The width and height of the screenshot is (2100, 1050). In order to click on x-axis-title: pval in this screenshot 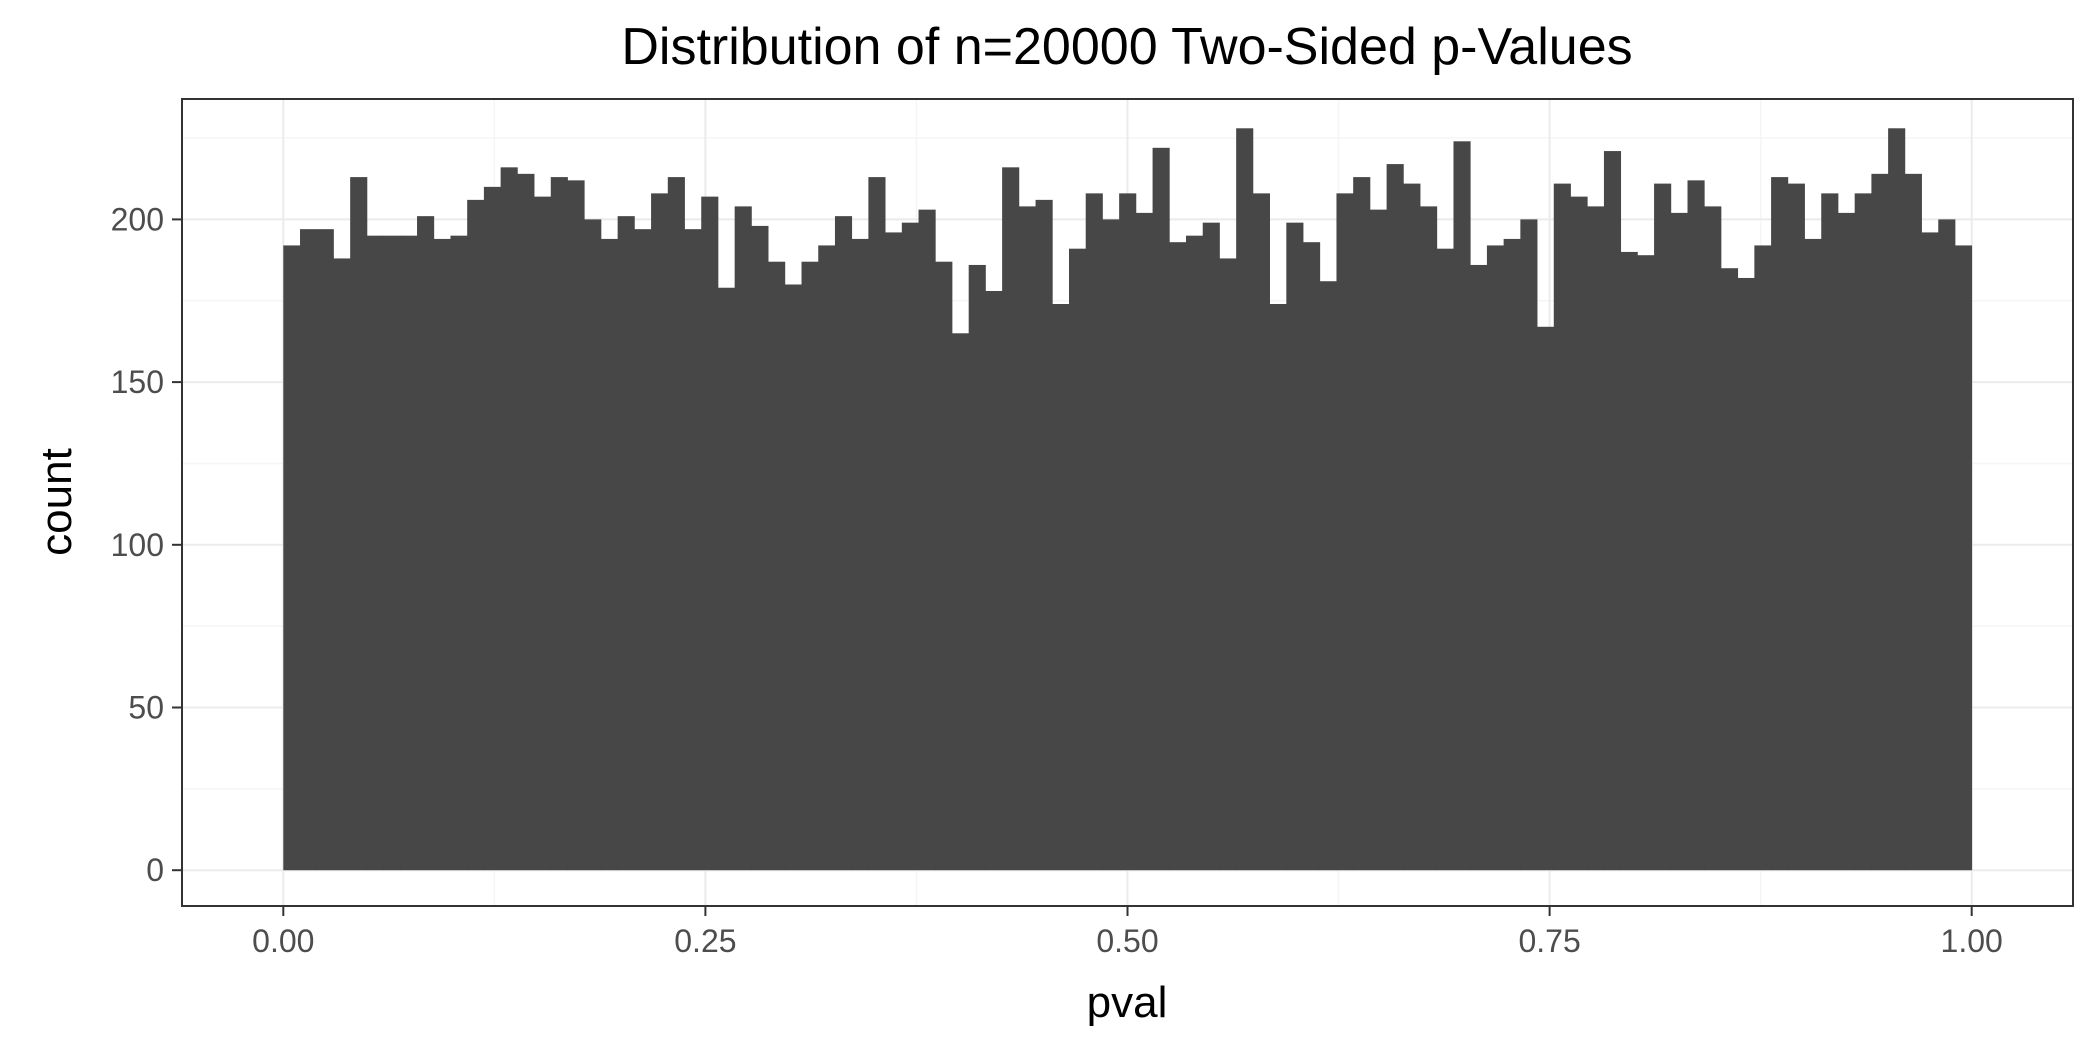, I will do `click(1127, 1002)`.